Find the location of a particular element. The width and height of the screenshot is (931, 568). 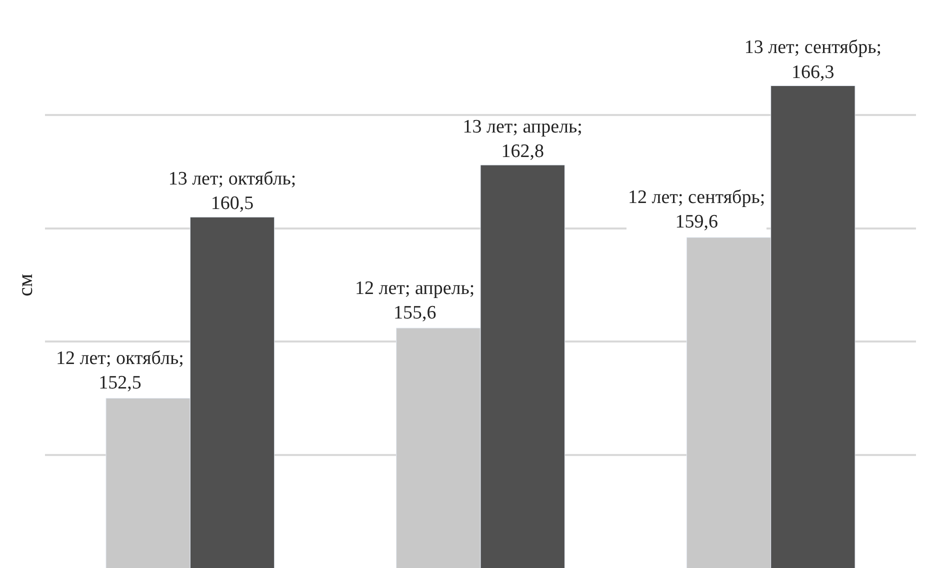

data-label: 12 лет; октябль; 152,5 is located at coordinates (120, 371).